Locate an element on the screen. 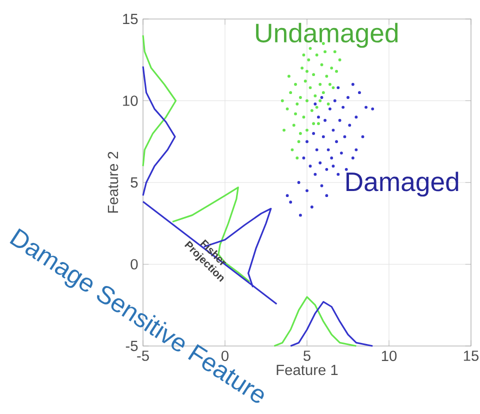  y-tick-label: 15 is located at coordinates (130, 19).